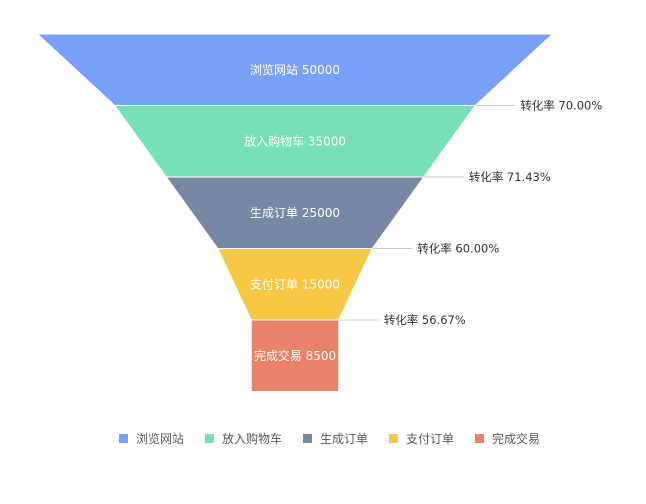 Image resolution: width=646 pixels, height=504 pixels. Describe the element at coordinates (295, 284) in the screenshot. I see `funnel-segment-label: 支付订单 15000` at that location.